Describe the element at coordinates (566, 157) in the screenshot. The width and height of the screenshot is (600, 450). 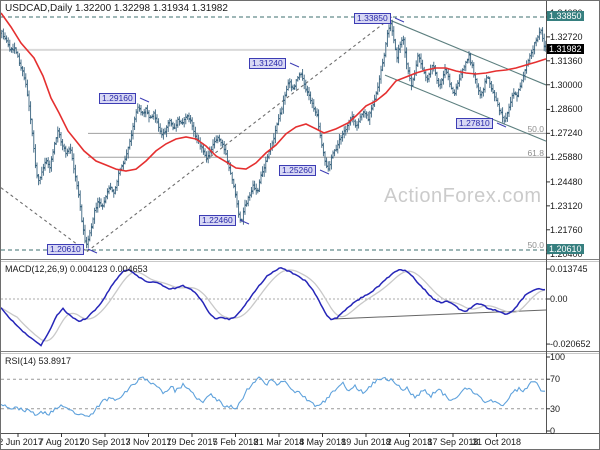
I see `price-axis-label: 1.25880` at that location.